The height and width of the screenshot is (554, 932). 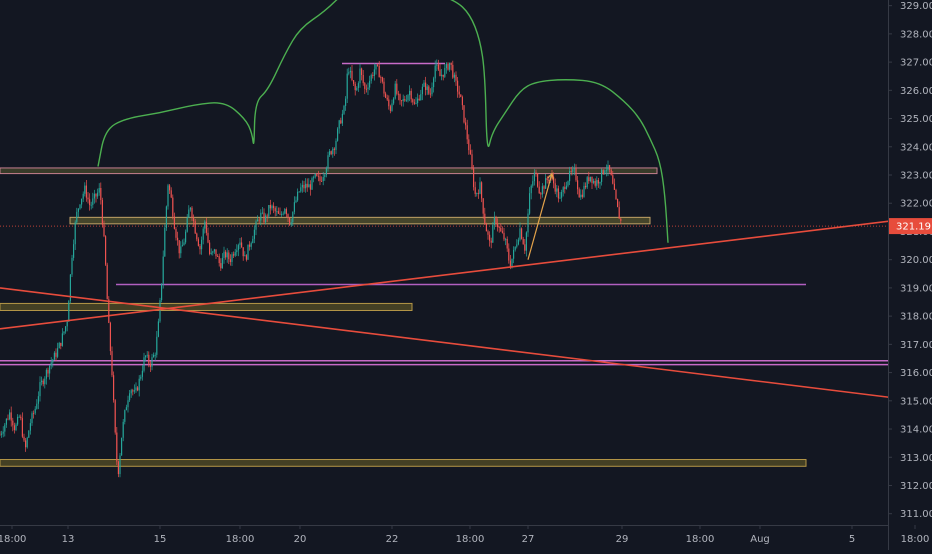 I want to click on y-tick-label: 313.00, so click(x=916, y=458).